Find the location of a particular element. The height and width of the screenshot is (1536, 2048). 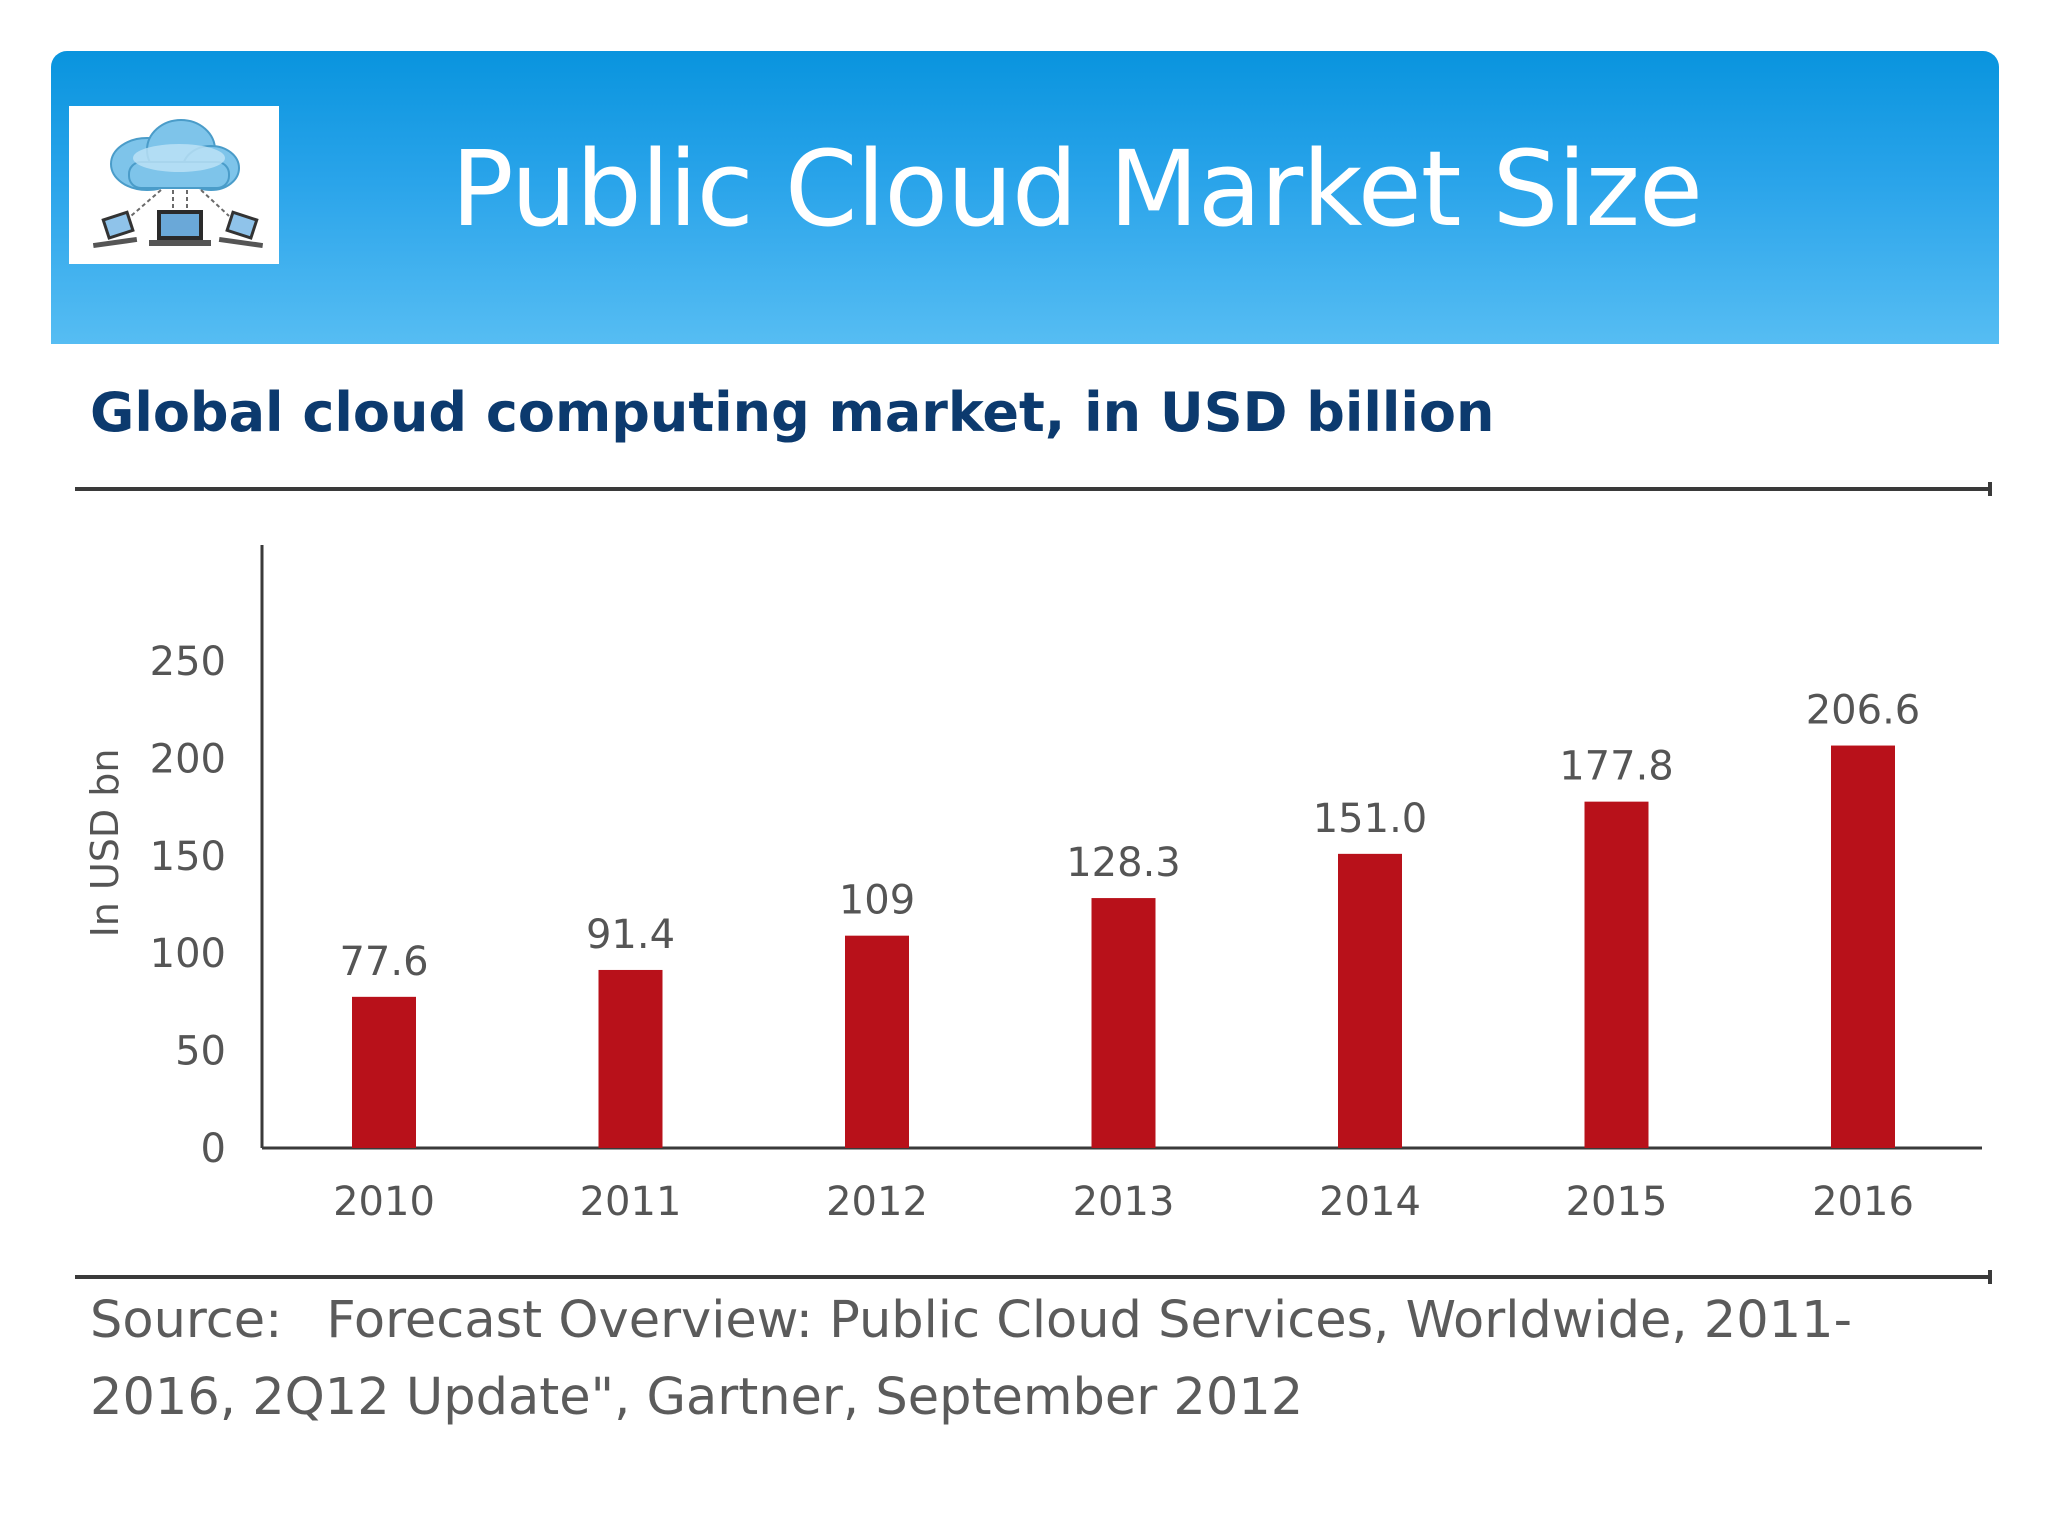

x-tick-label: 2014 is located at coordinates (1370, 1202).